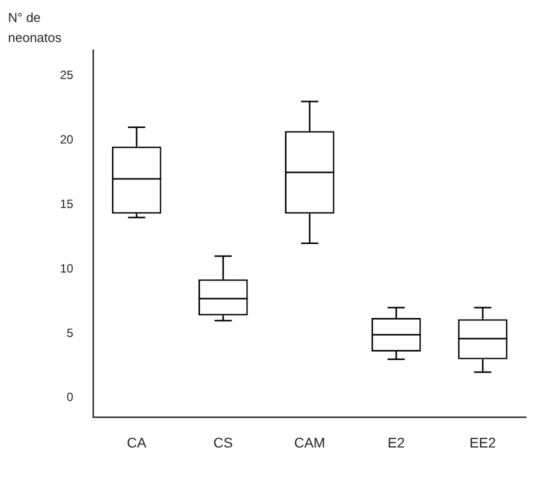  Describe the element at coordinates (483, 442) in the screenshot. I see `x-tick-label: EE2` at that location.